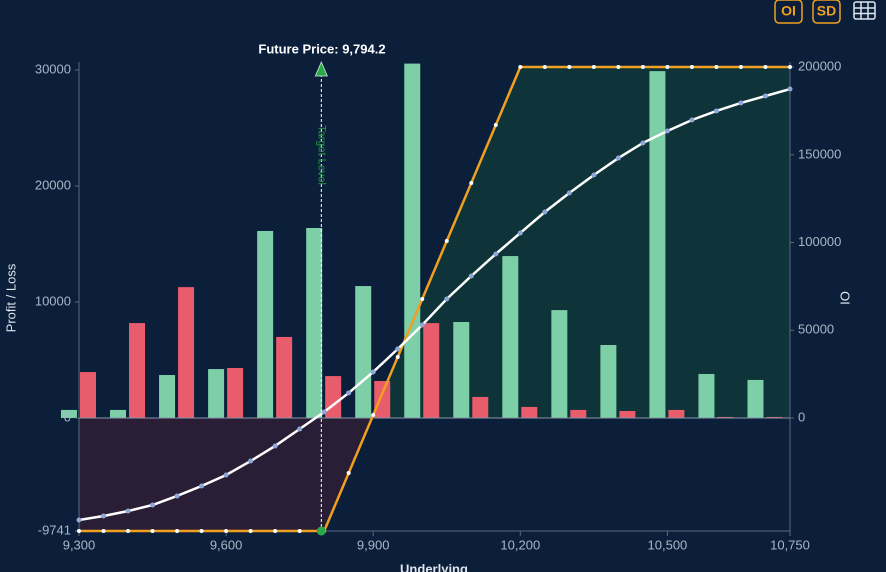 The image size is (886, 572). What do you see at coordinates (819, 66) in the screenshot?
I see `y2-tick-label: 200000` at bounding box center [819, 66].